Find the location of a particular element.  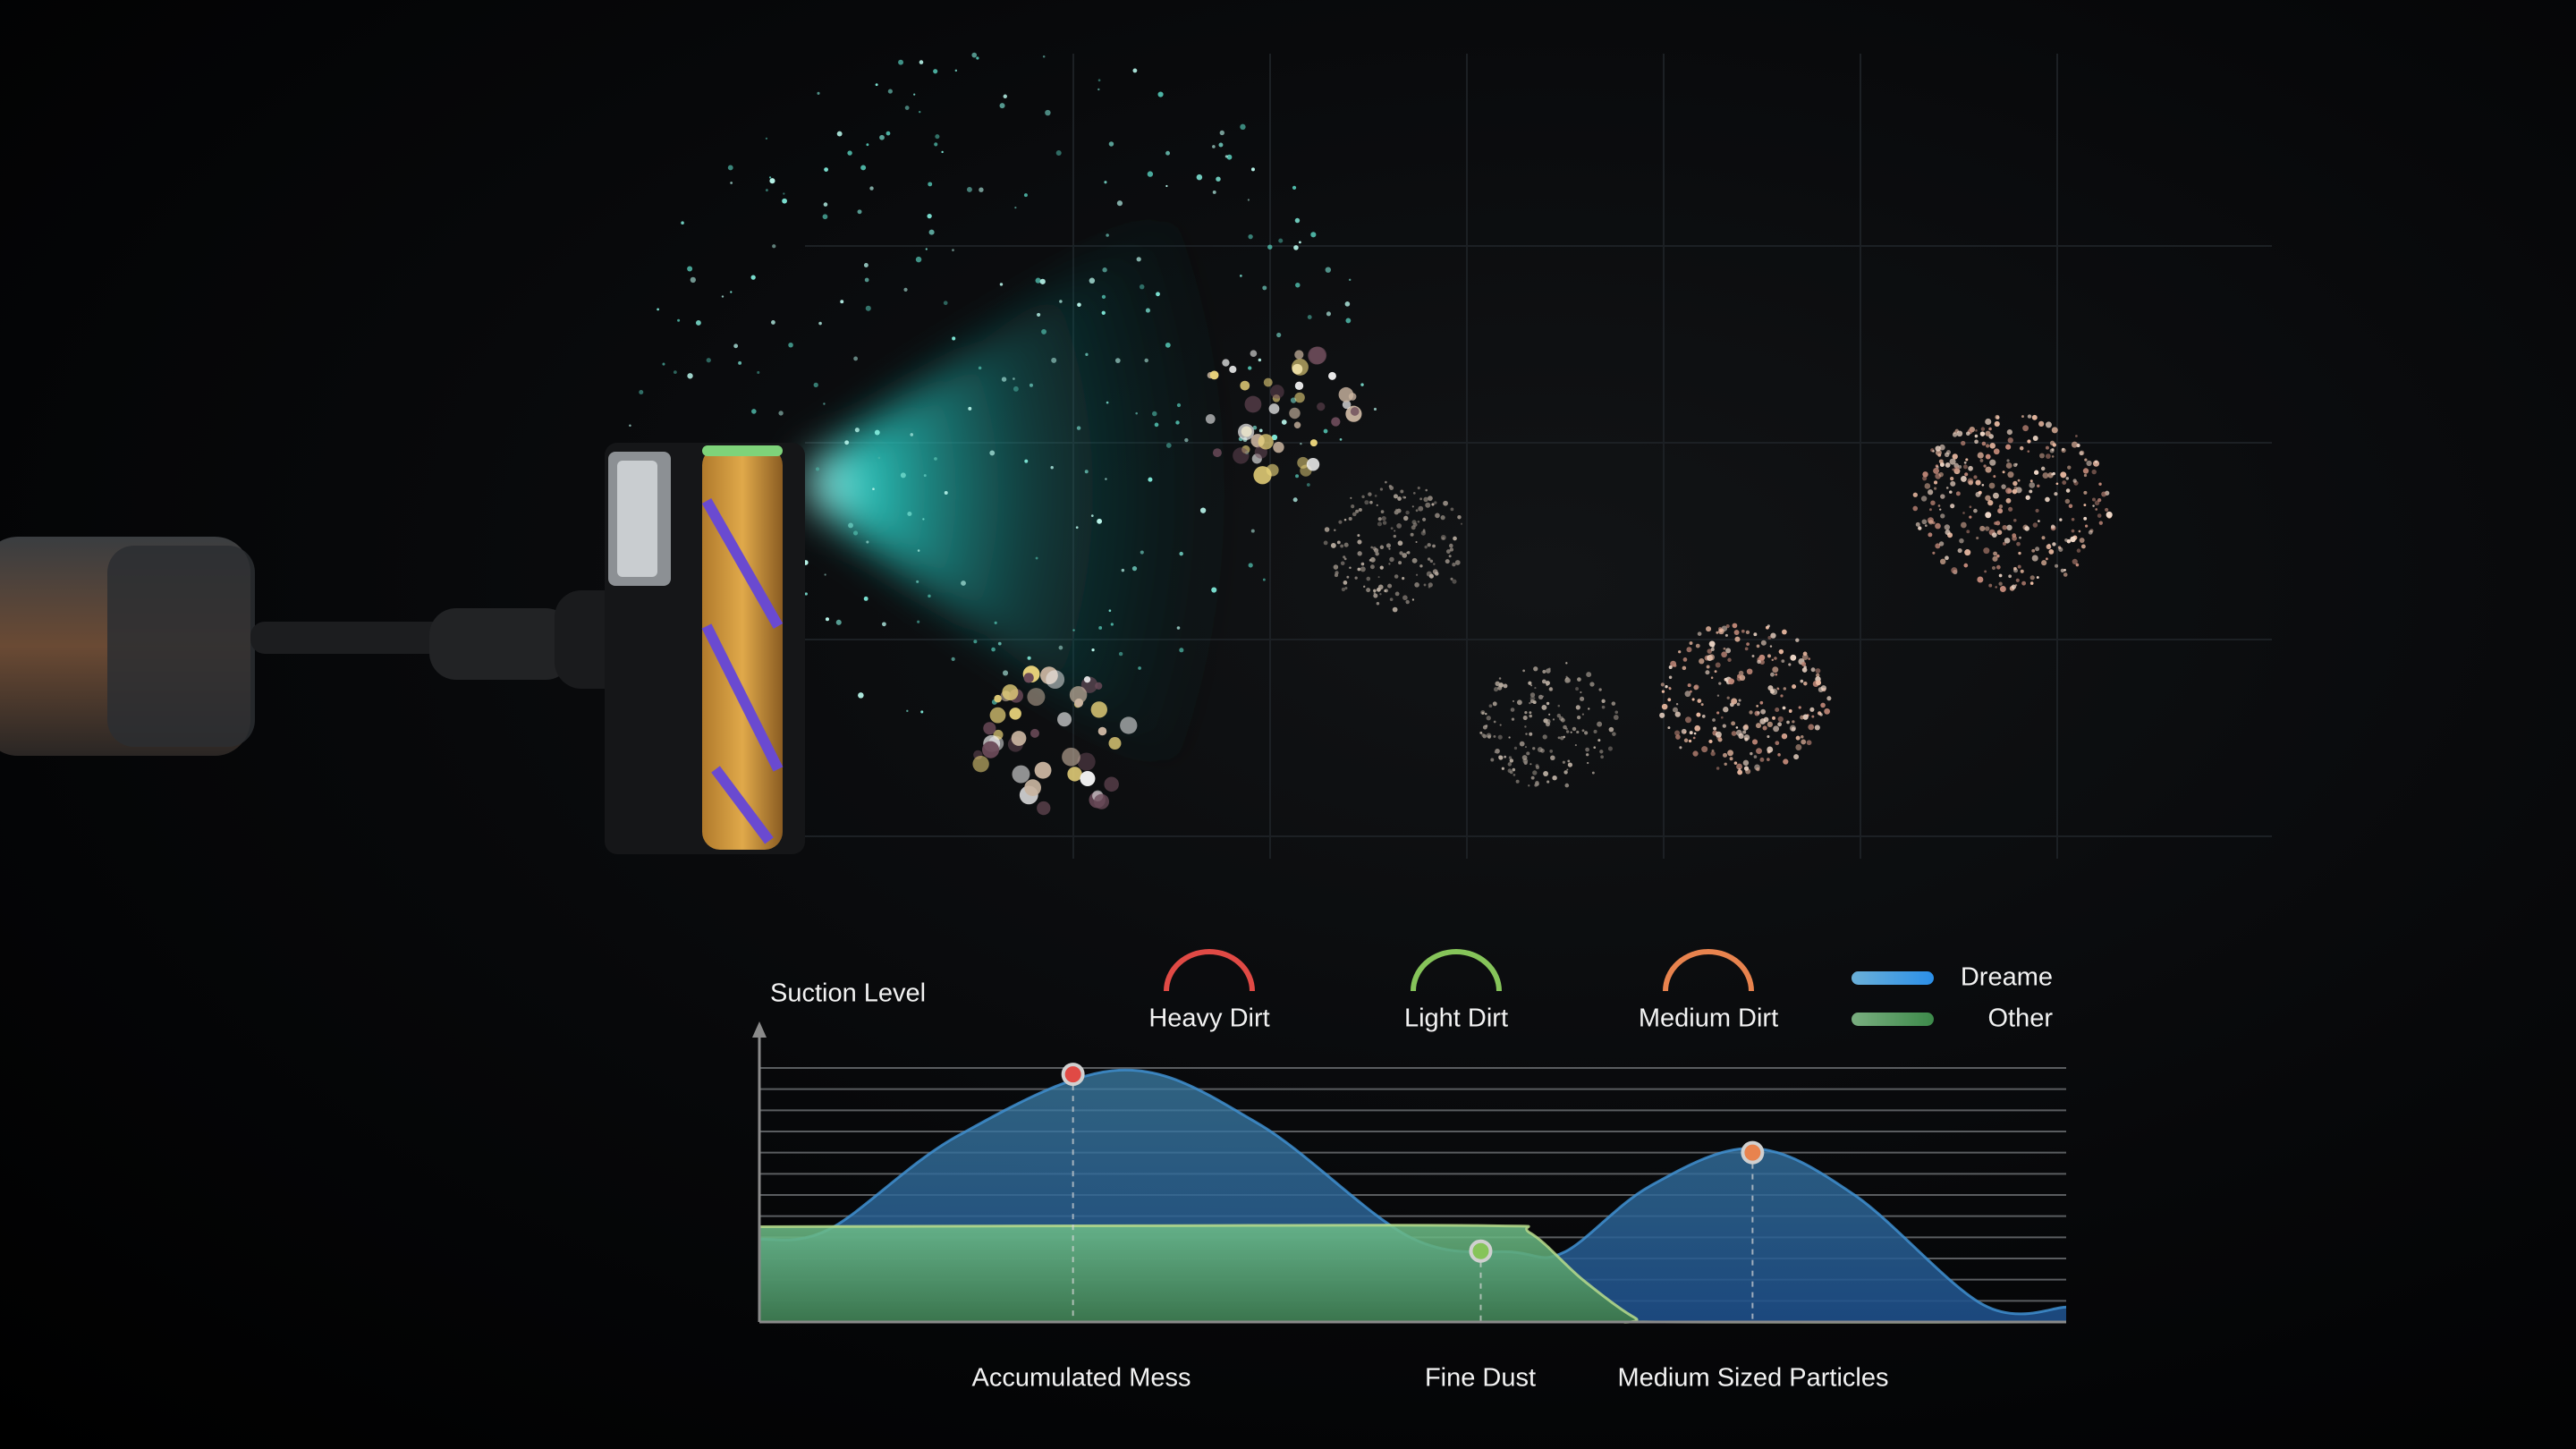

marker-point is located at coordinates (1481, 1251).